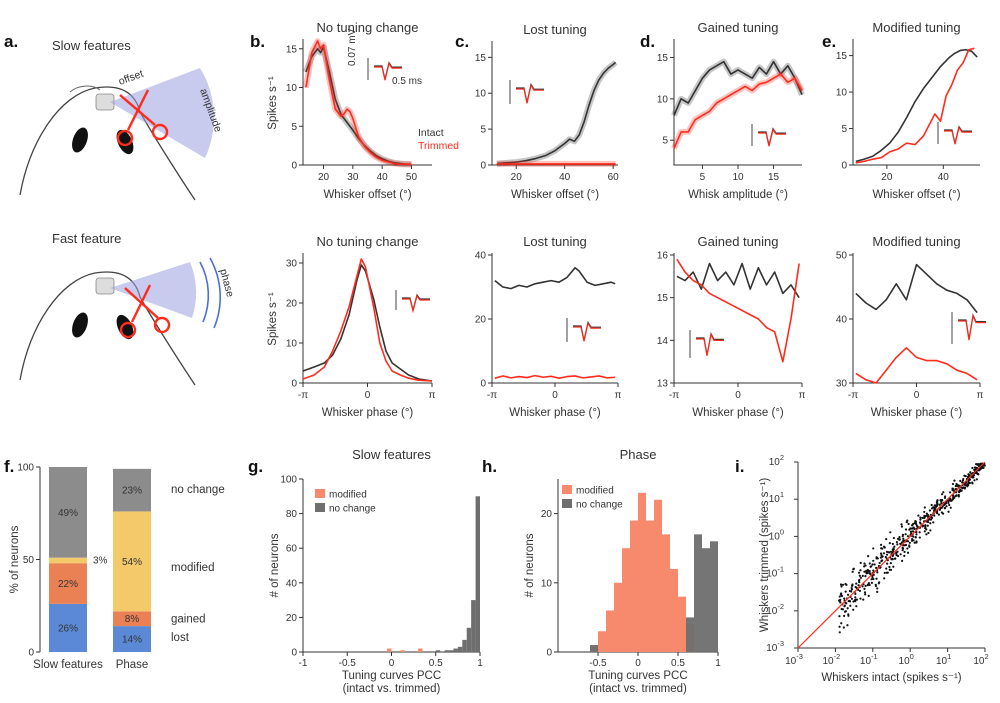 This screenshot has height=703, width=1000. Describe the element at coordinates (288, 480) in the screenshot. I see `y-tick-label: 100` at that location.